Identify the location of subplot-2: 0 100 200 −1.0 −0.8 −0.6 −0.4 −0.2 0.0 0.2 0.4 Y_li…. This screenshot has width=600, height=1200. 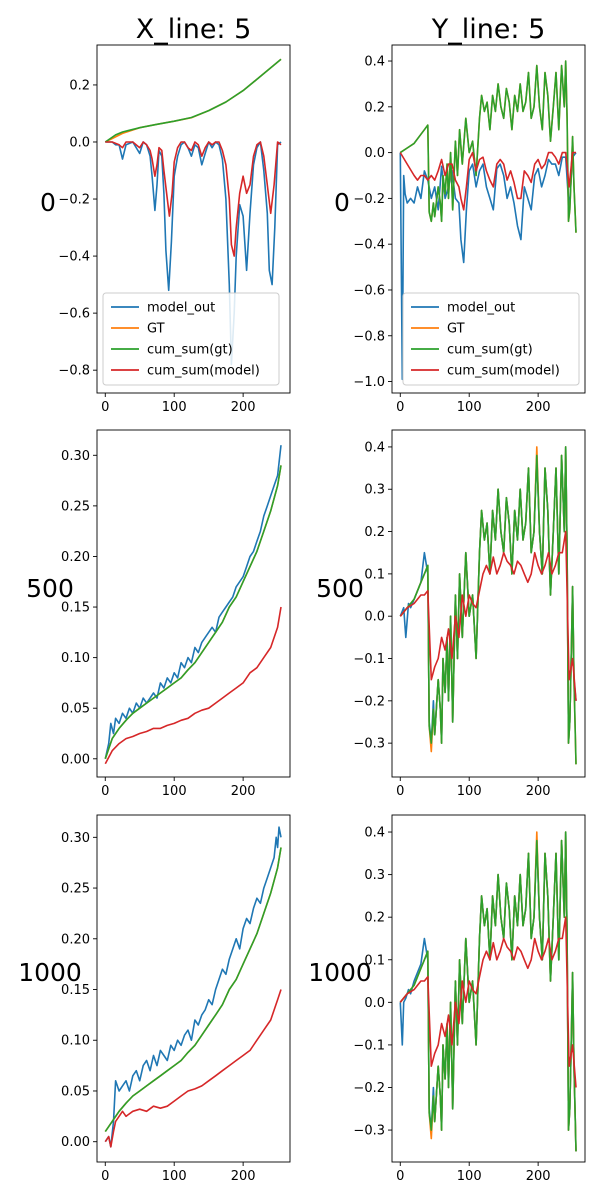
(460, 214).